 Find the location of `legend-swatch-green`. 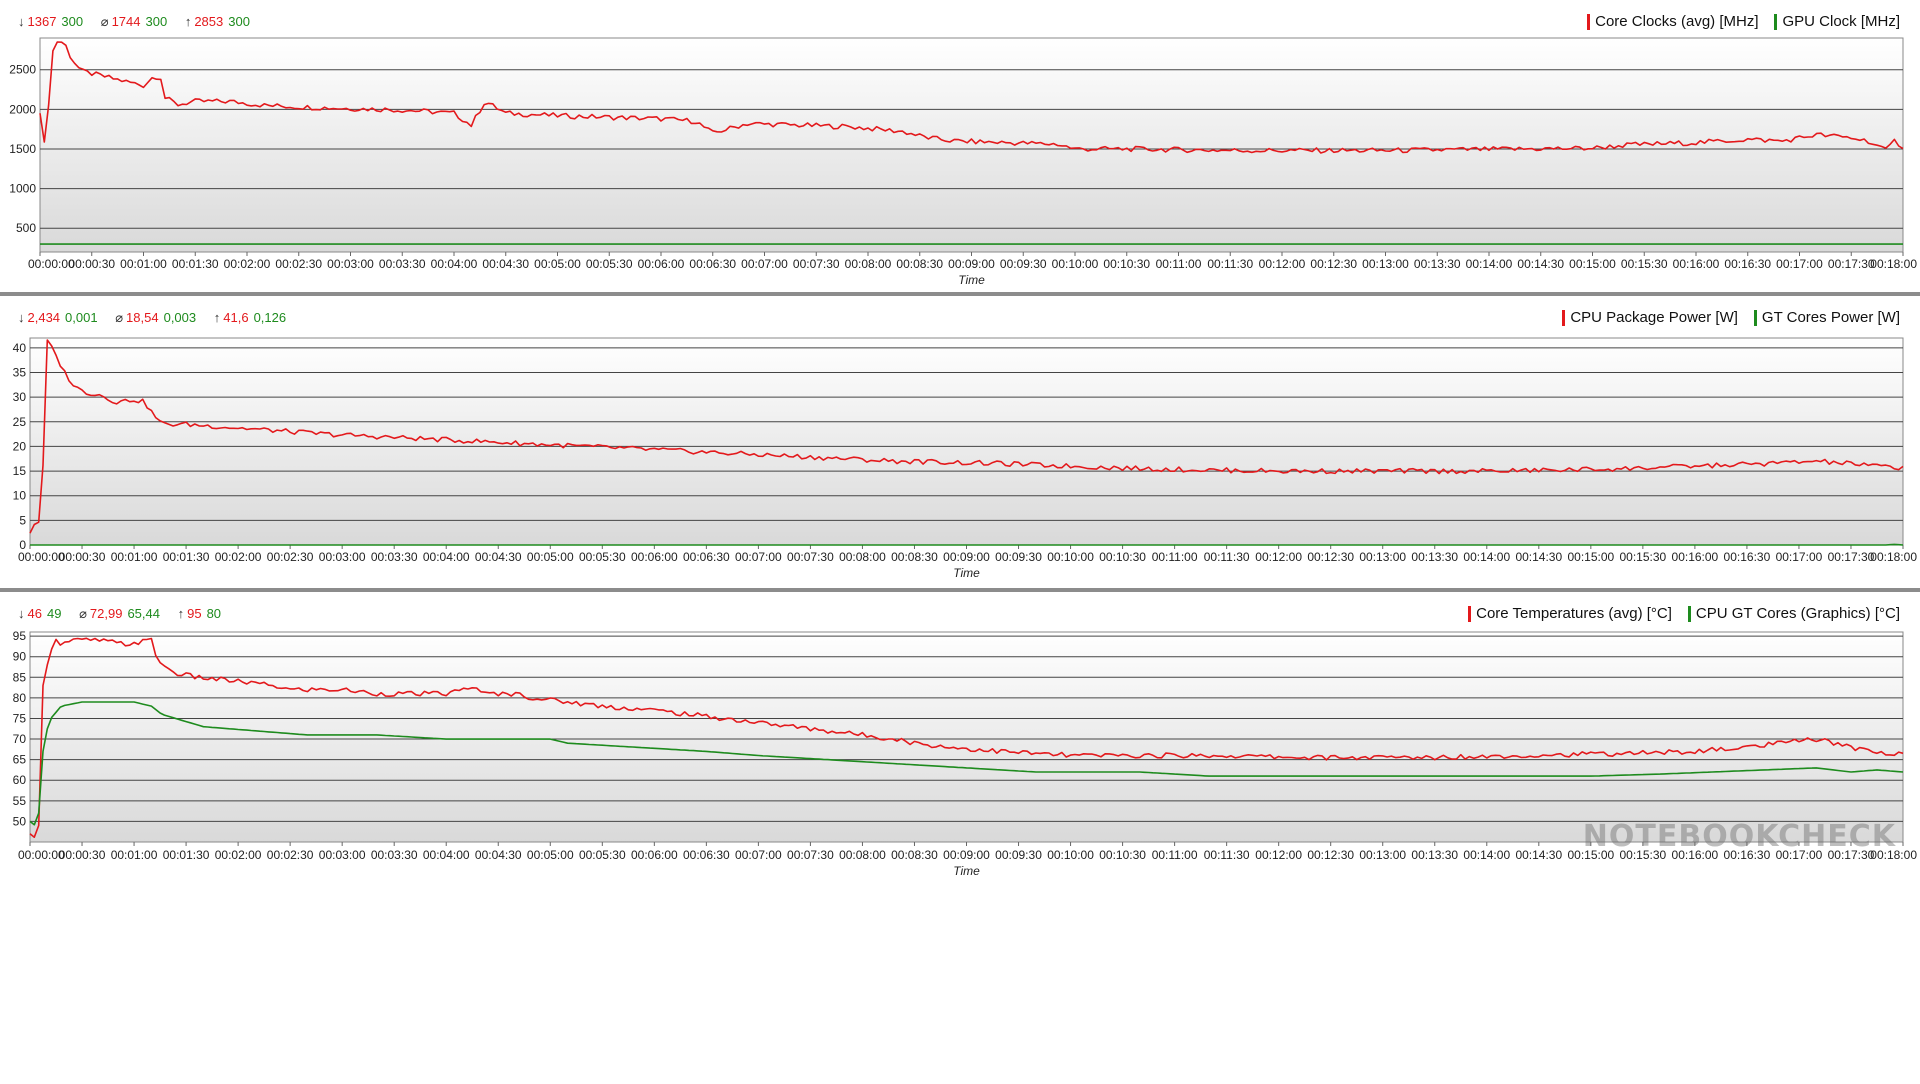

legend-swatch-green is located at coordinates (1755, 317).